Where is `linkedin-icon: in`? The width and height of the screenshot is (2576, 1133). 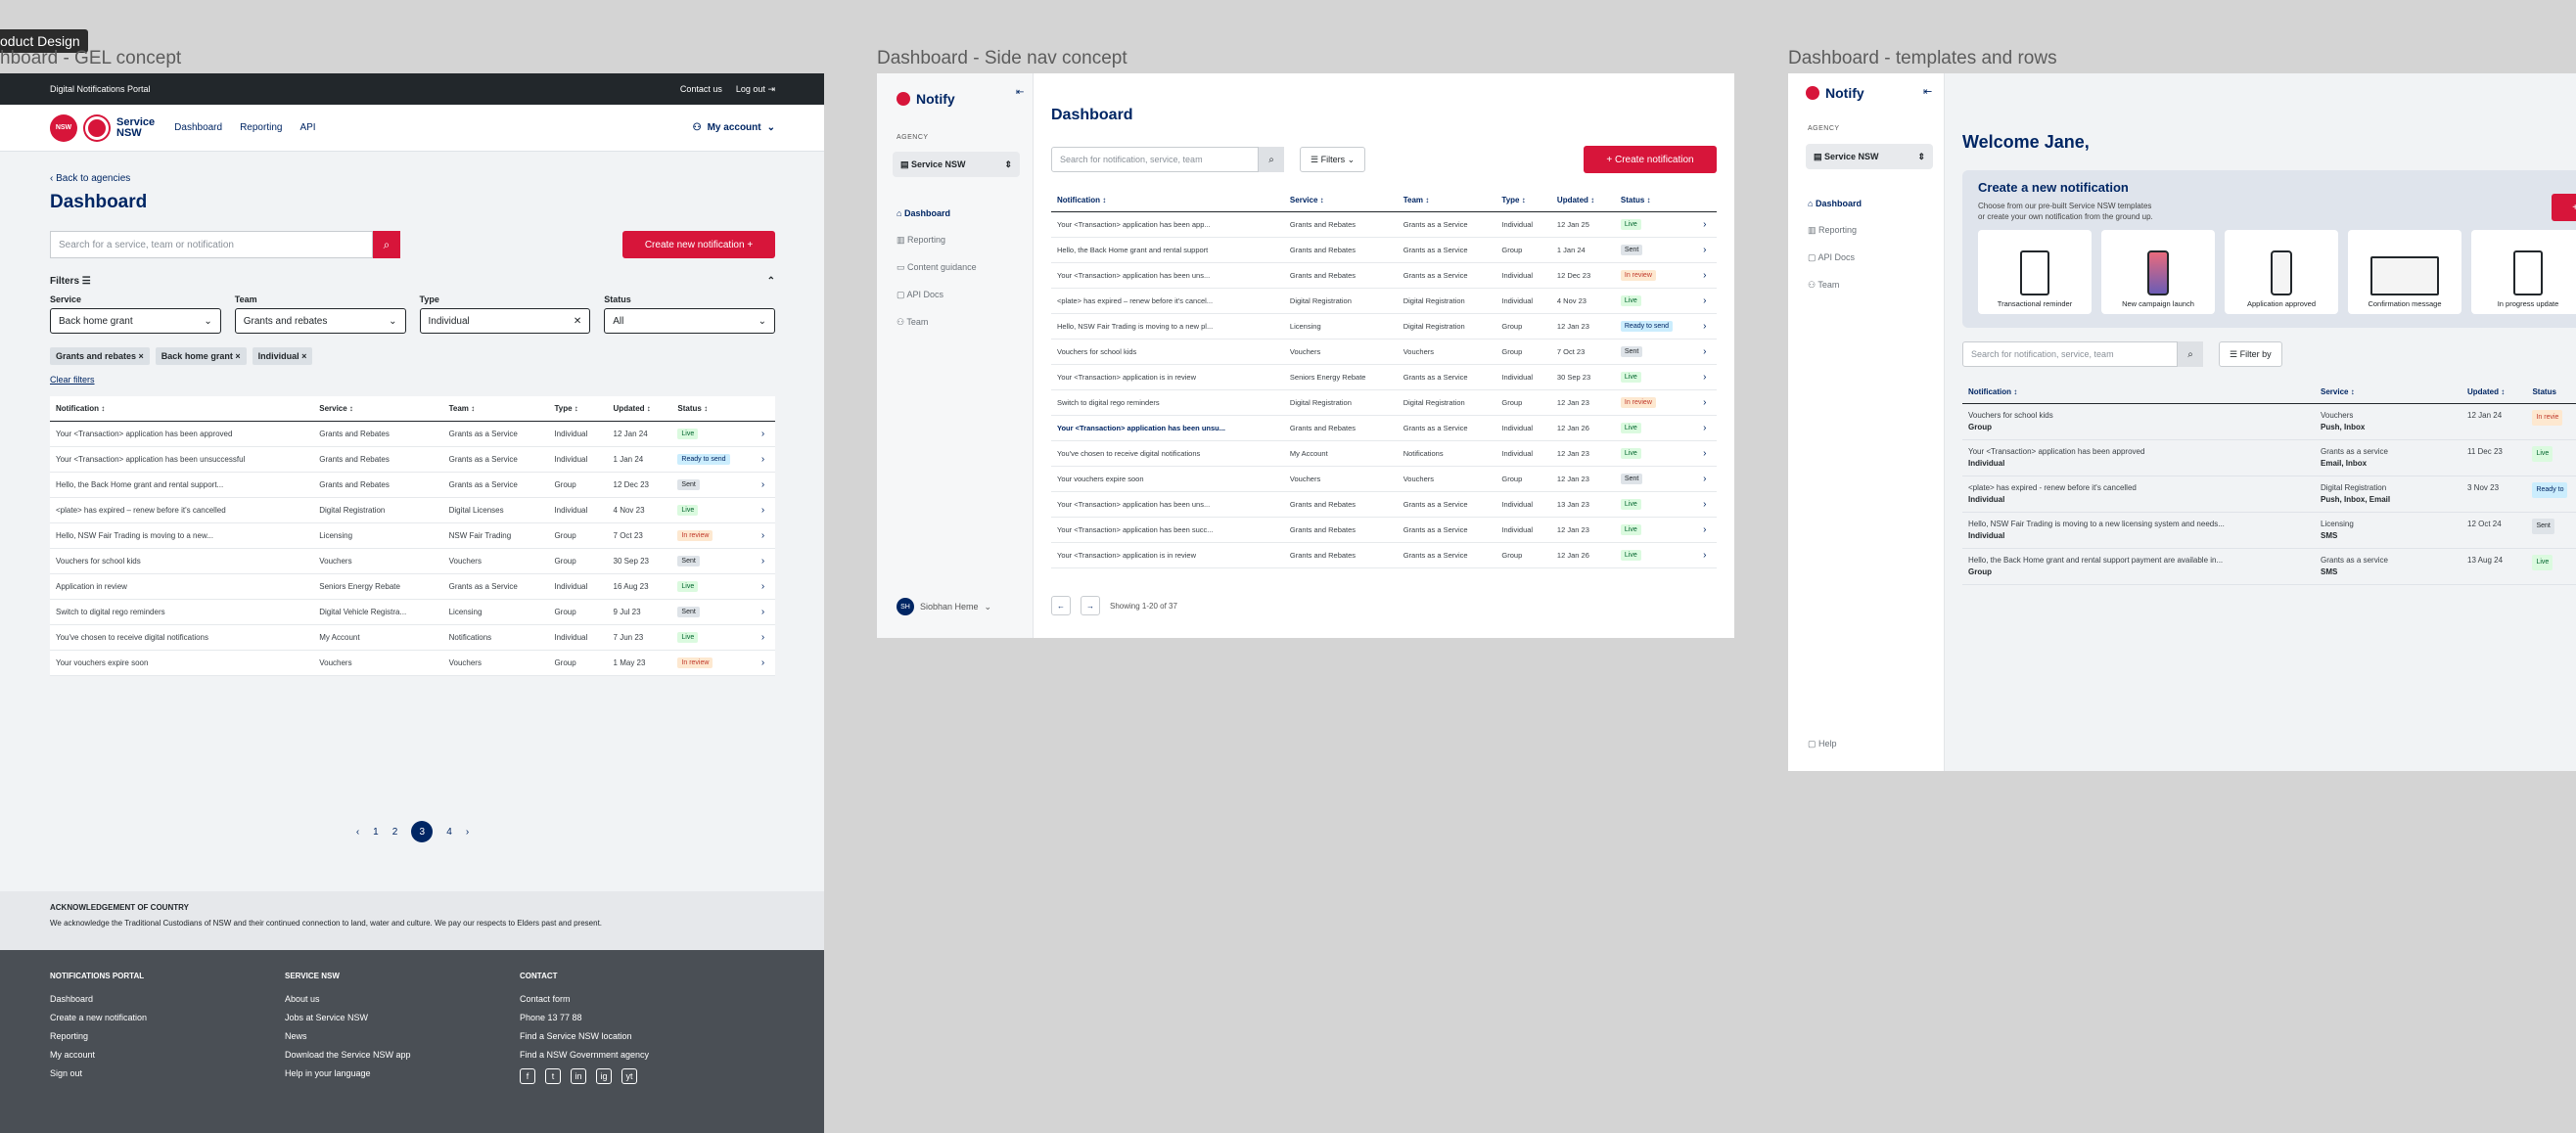
linkedin-icon: in is located at coordinates (578, 1076).